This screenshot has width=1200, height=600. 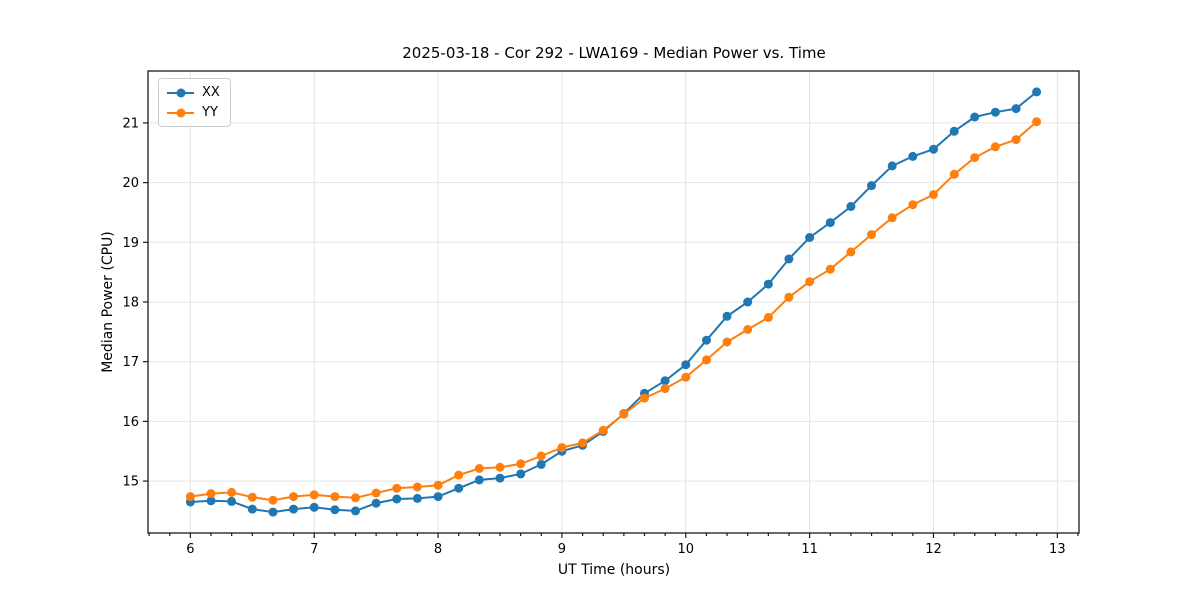 What do you see at coordinates (614, 570) in the screenshot?
I see `x-axis-label: UT Time (hours)` at bounding box center [614, 570].